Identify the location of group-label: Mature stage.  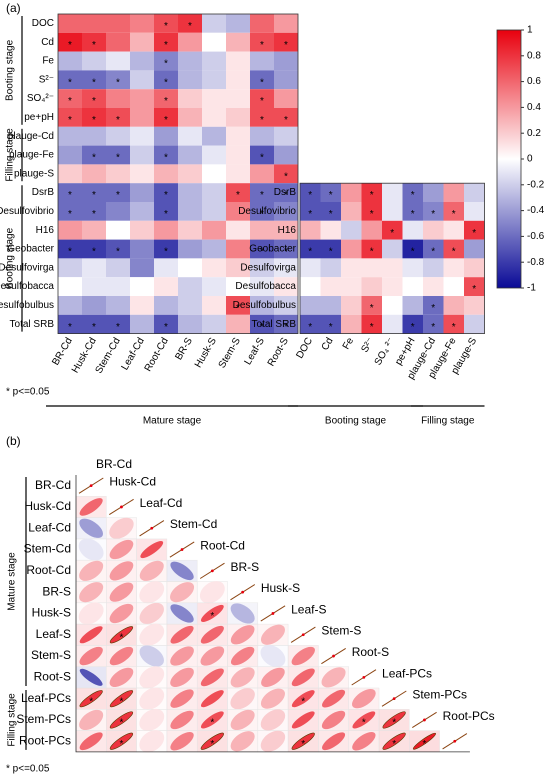
(12, 581).